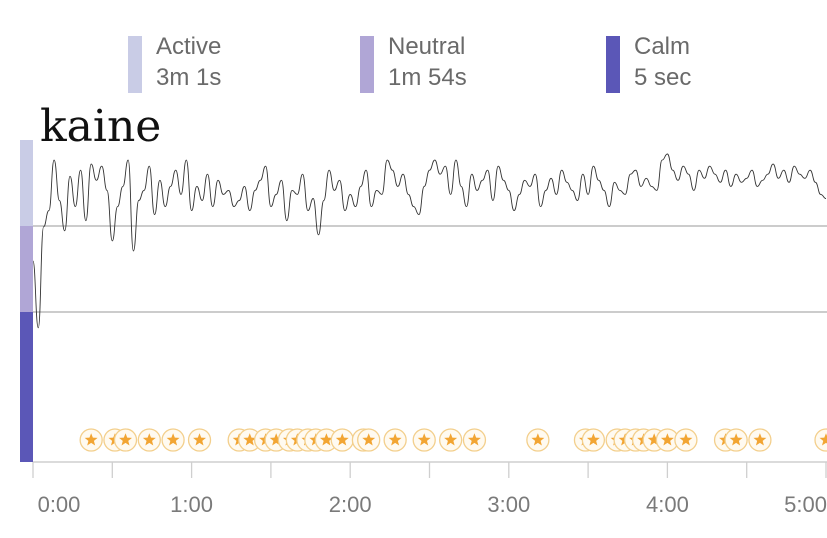 This screenshot has height=538, width=827. I want to click on band-active, so click(26, 183).